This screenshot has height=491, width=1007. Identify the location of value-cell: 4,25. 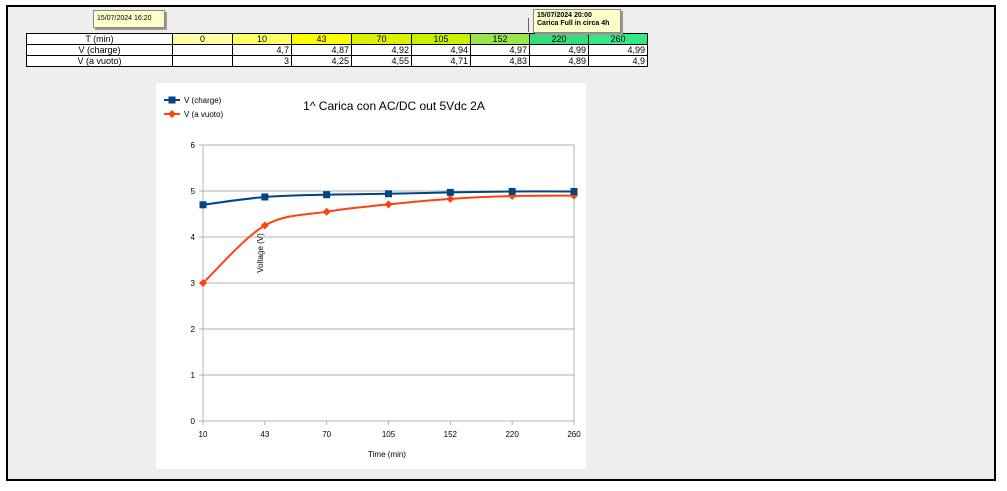
(321, 61).